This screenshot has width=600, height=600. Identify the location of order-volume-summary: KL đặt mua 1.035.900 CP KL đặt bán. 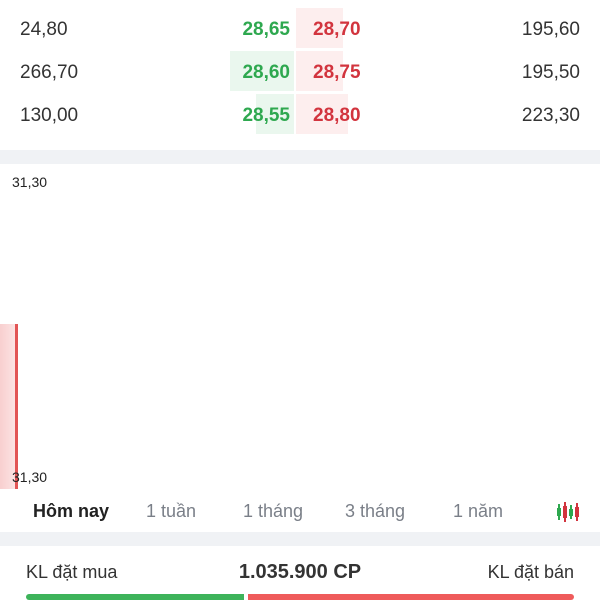
(300, 573).